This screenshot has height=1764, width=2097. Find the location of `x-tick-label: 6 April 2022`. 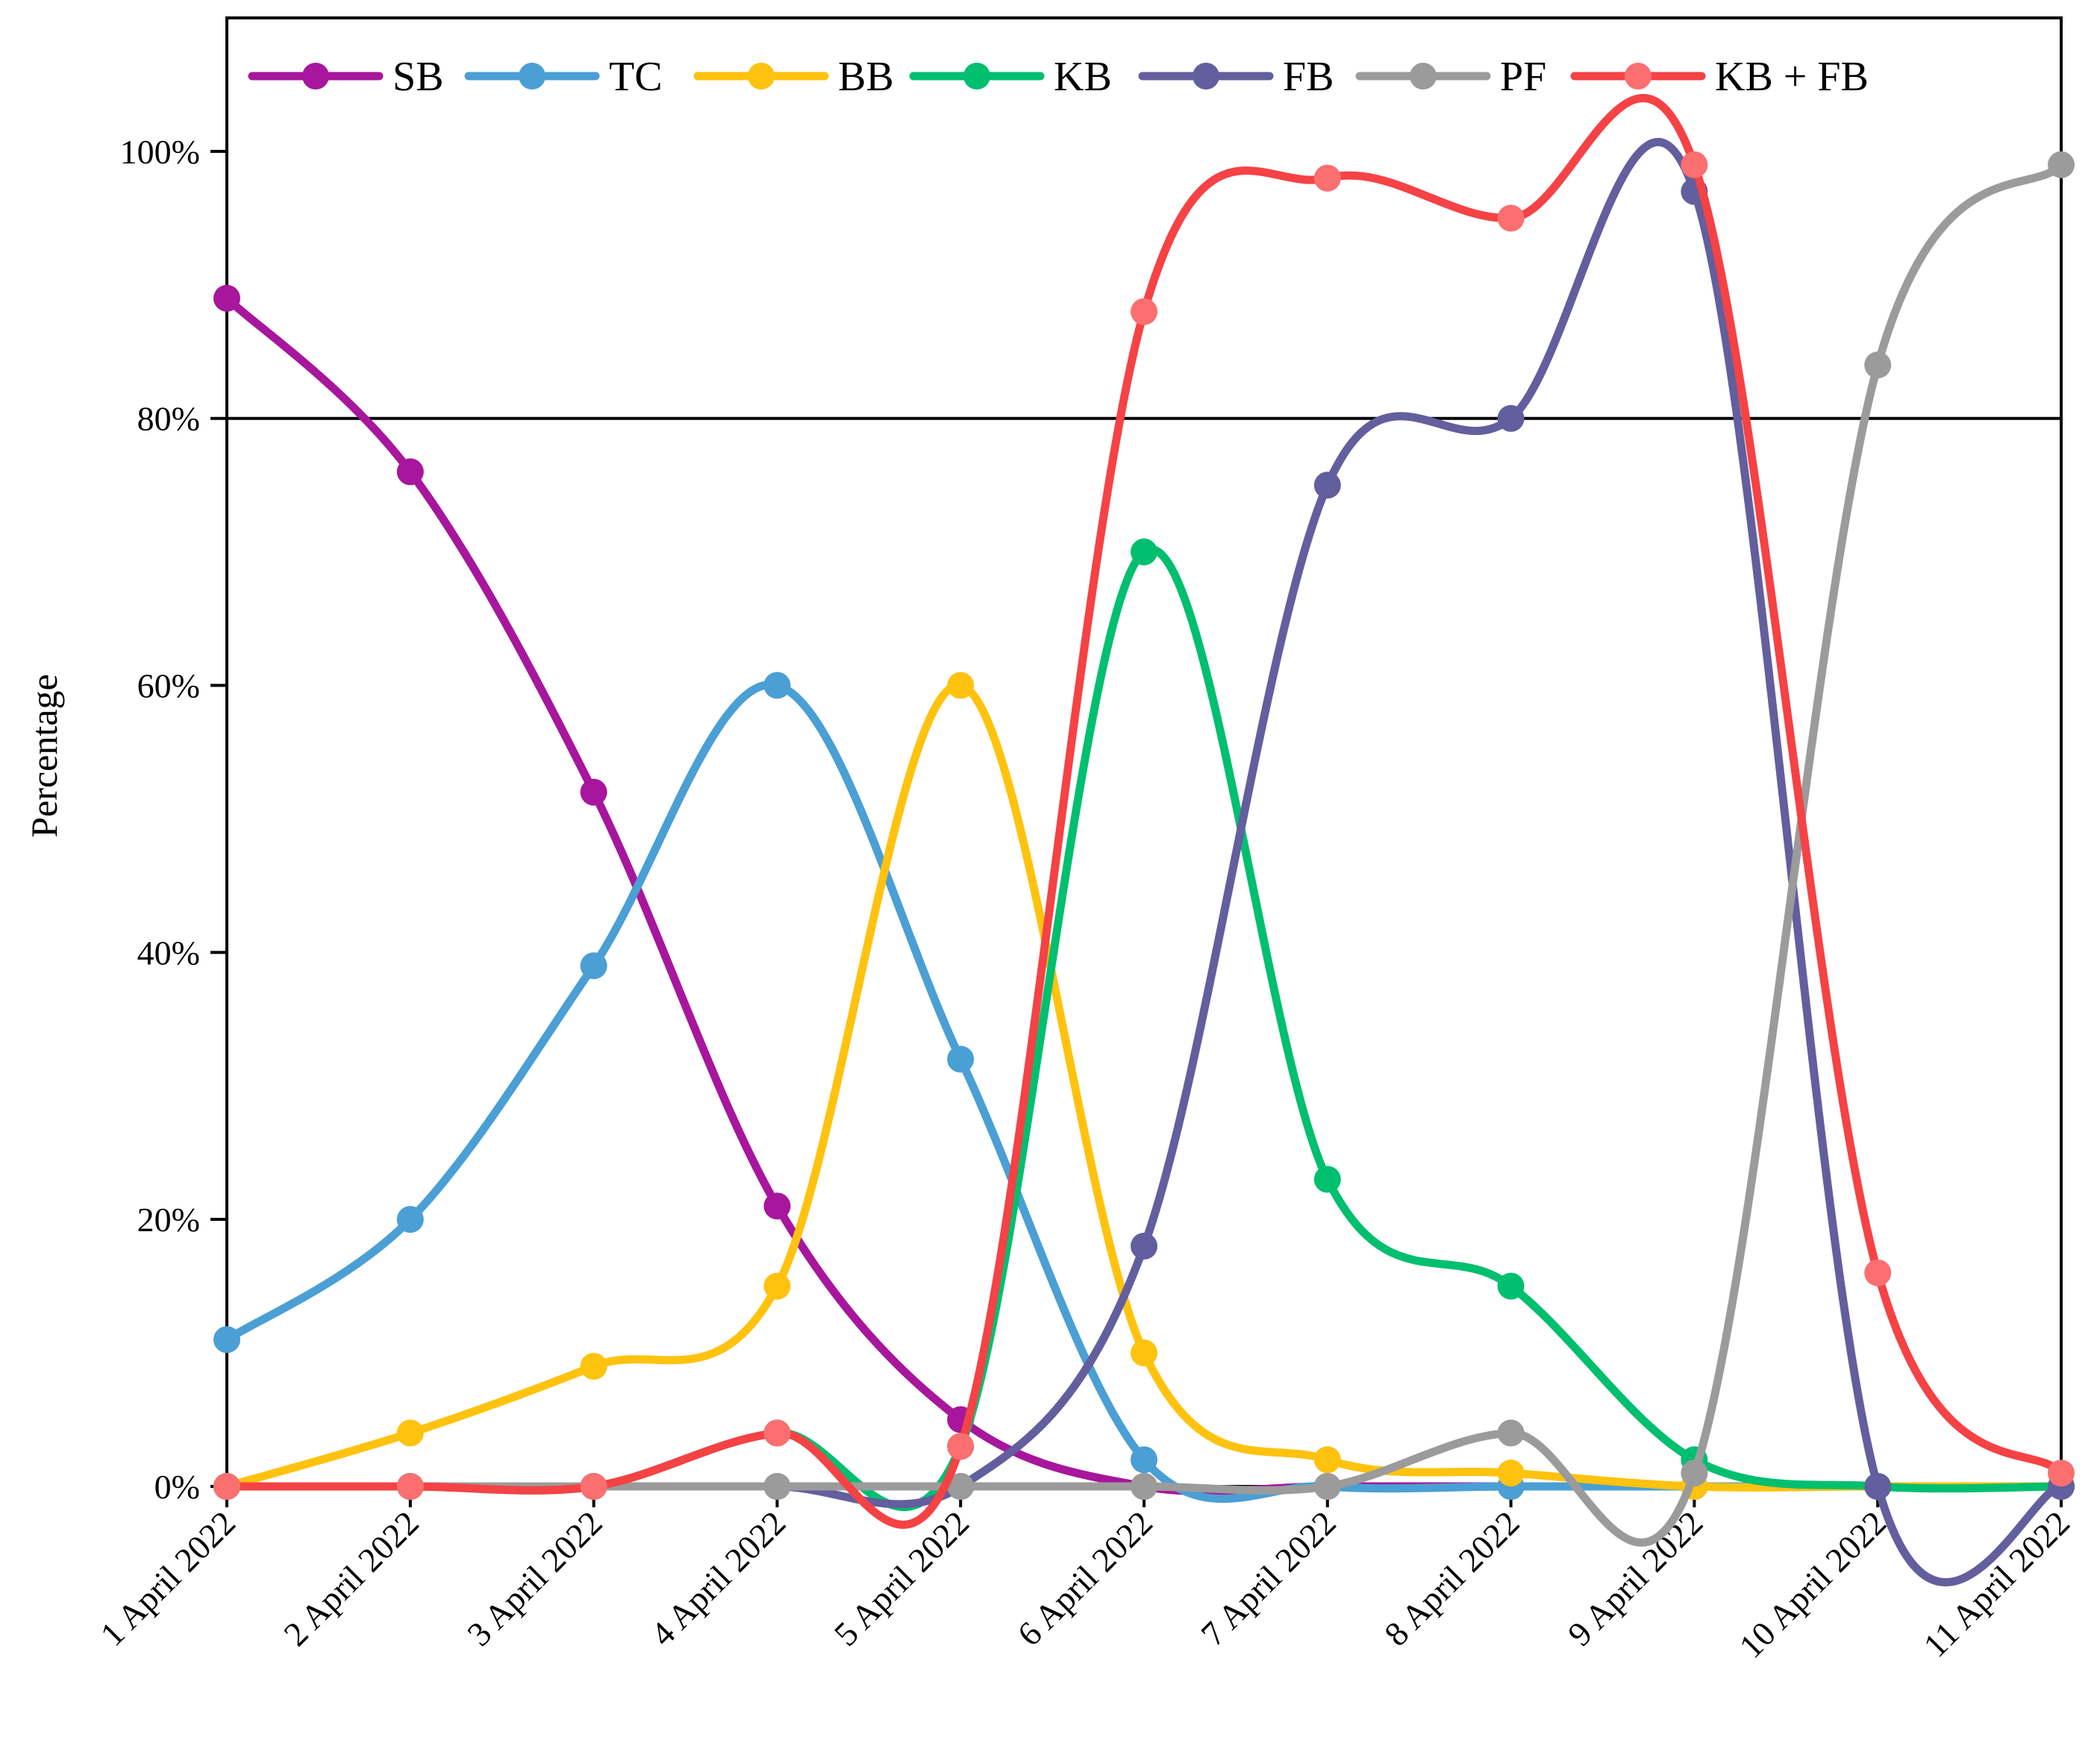

x-tick-label: 6 April 2022 is located at coordinates (1085, 1579).